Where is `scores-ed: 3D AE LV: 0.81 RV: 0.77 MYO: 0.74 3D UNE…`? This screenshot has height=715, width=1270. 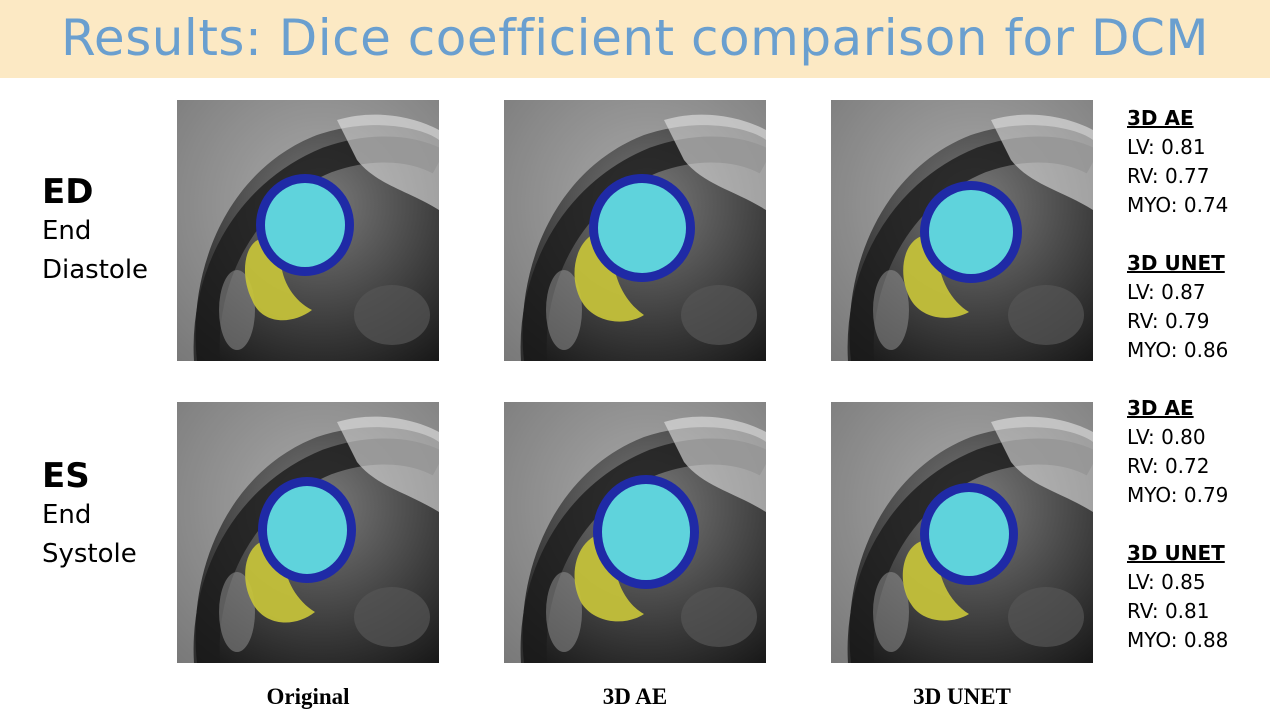 scores-ed: 3D AE LV: 0.81 RV: 0.77 MYO: 0.74 3D UNE… is located at coordinates (1177, 234).